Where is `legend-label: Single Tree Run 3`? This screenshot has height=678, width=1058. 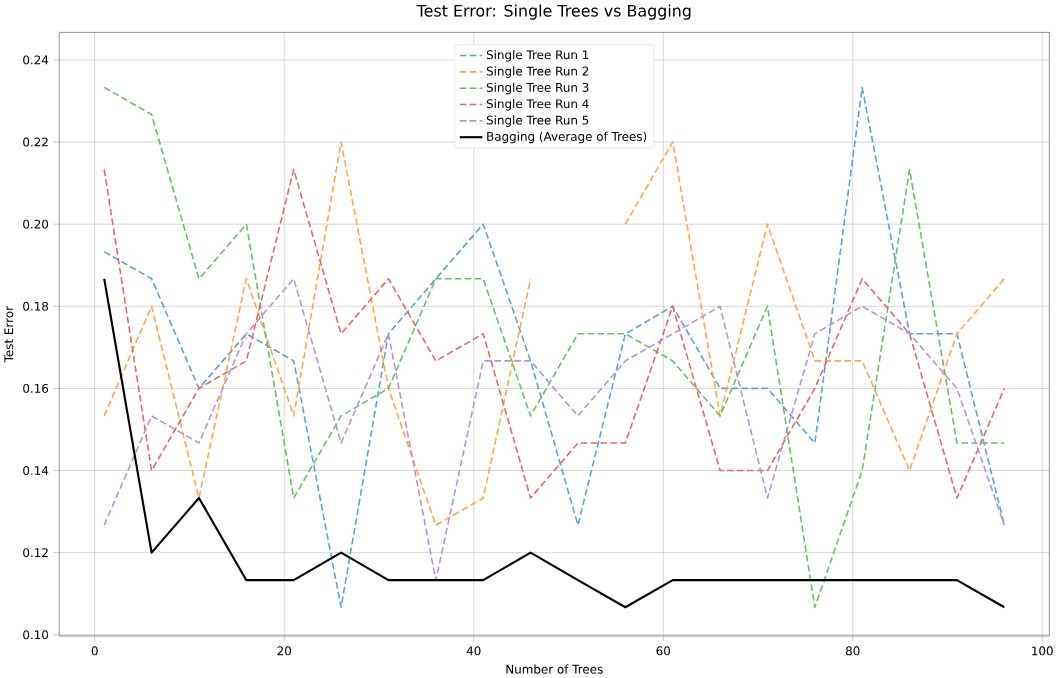 legend-label: Single Tree Run 3 is located at coordinates (537, 88).